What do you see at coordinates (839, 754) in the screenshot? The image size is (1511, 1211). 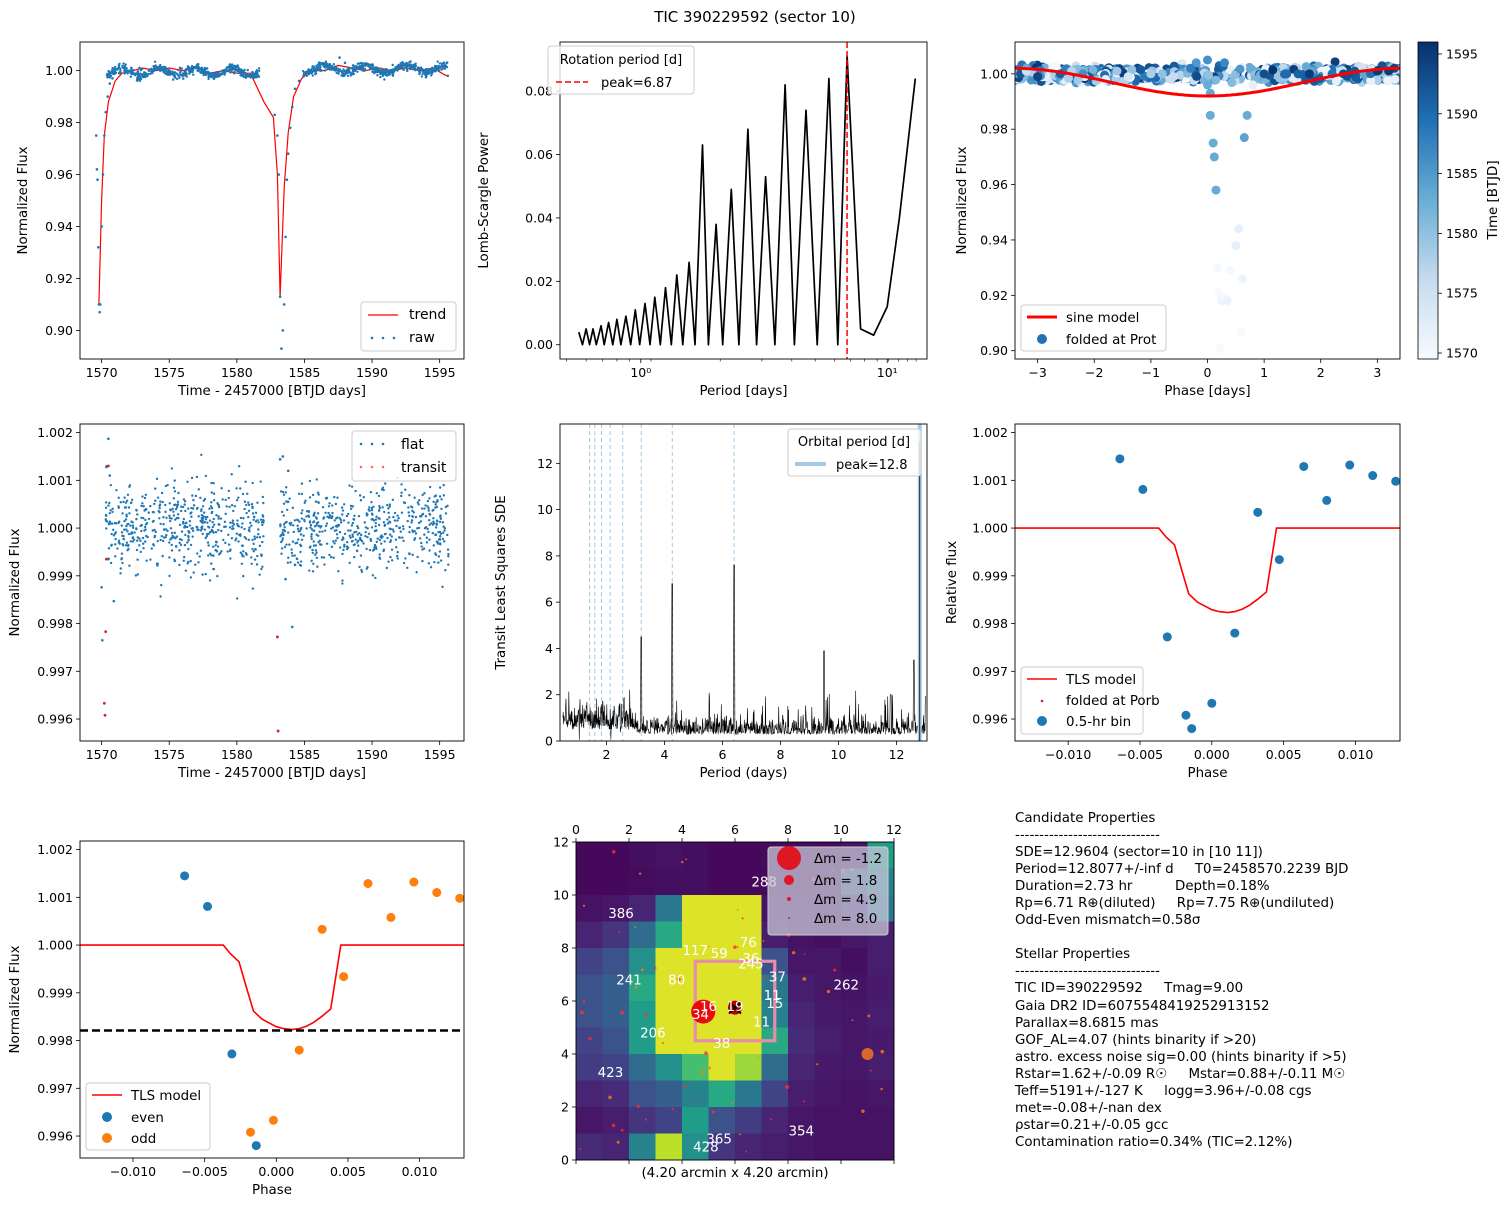 I see `x-tick-label: 10` at bounding box center [839, 754].